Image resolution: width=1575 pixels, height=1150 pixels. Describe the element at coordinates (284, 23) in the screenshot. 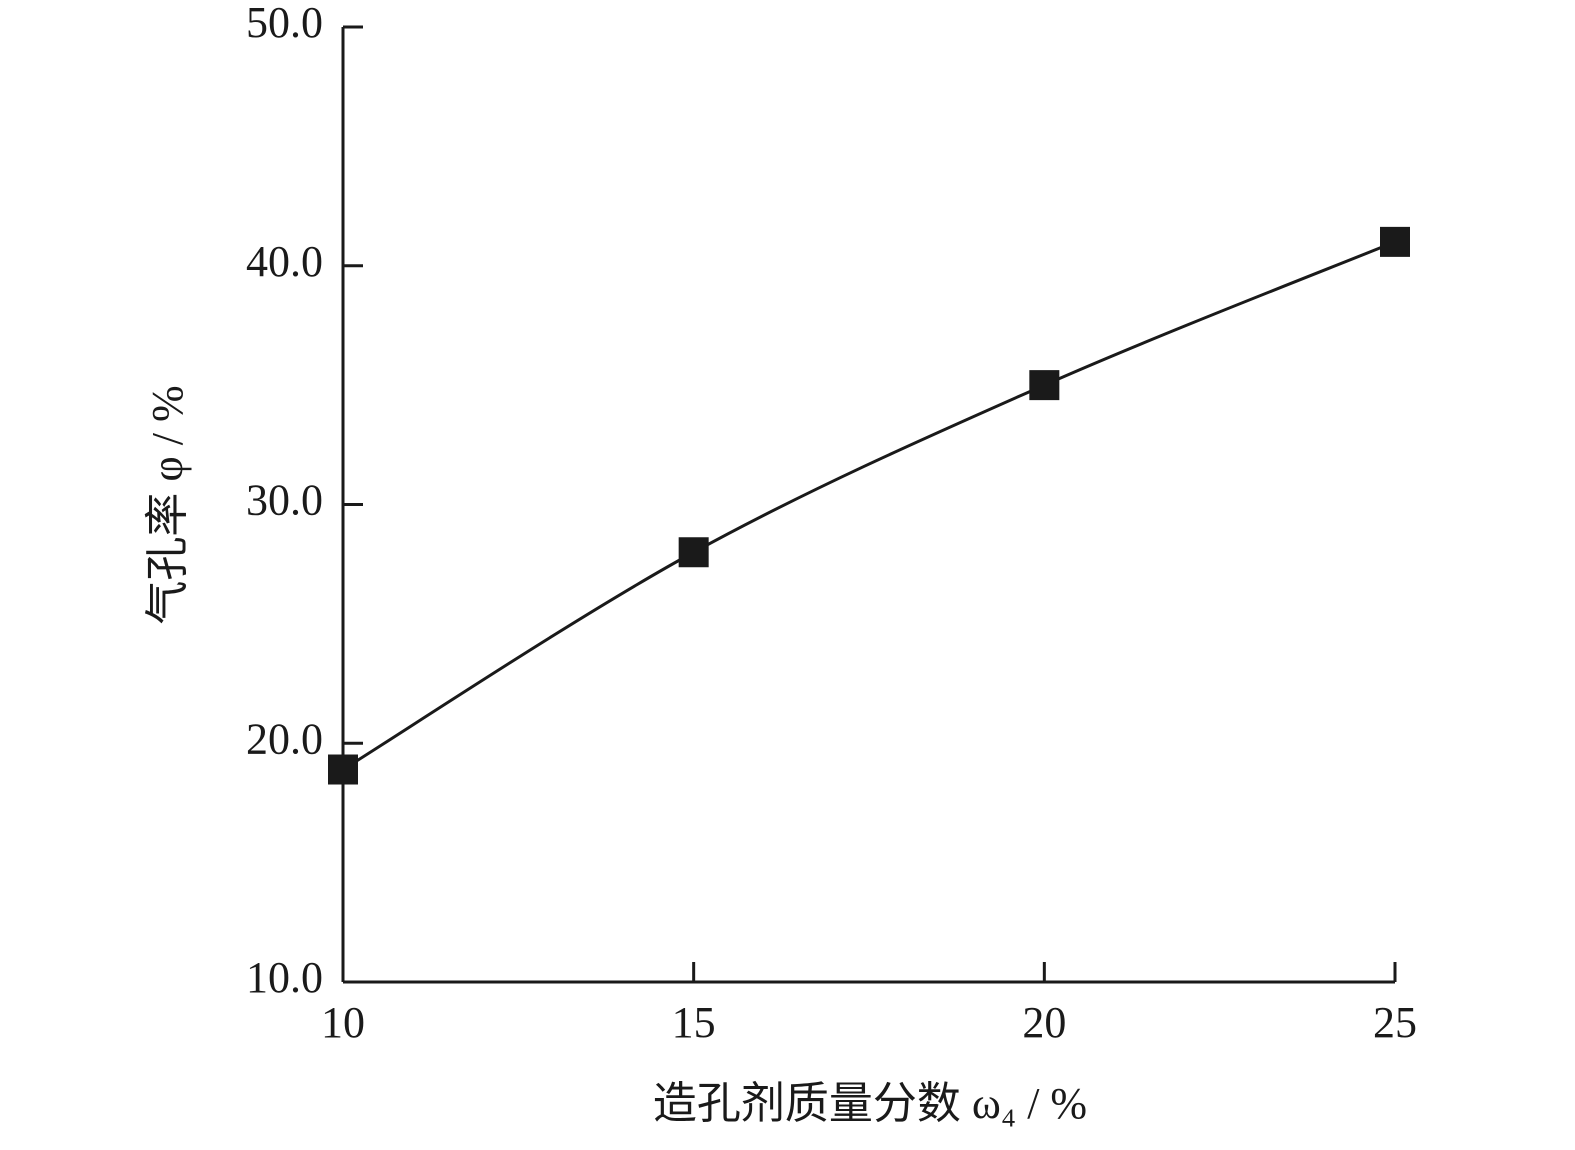

I see `y-tick-label: 50.0` at that location.